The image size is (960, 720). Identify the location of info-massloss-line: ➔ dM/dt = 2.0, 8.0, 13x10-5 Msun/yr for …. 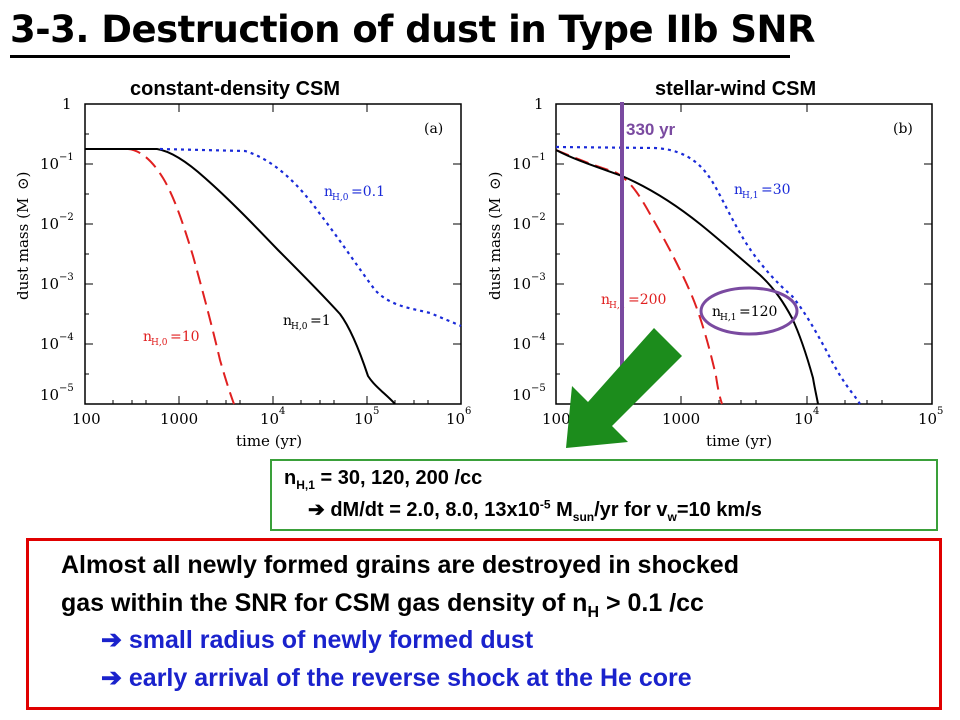
(535, 510).